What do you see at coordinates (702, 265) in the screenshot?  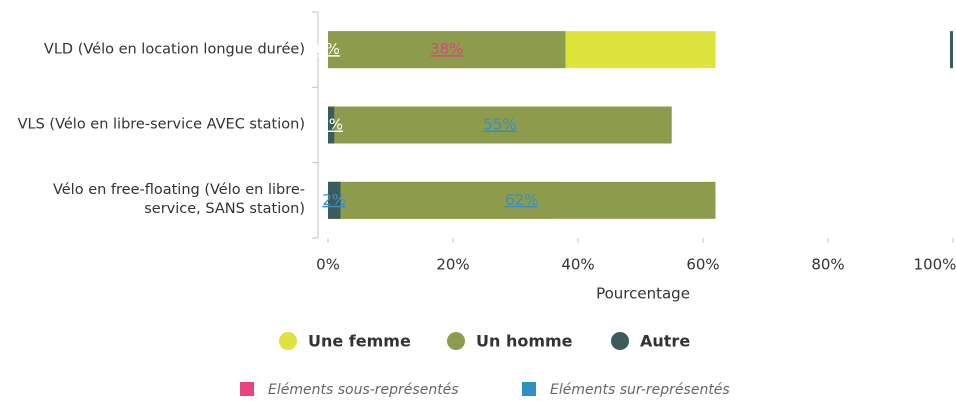 I see `x-tick-label: 60%` at bounding box center [702, 265].